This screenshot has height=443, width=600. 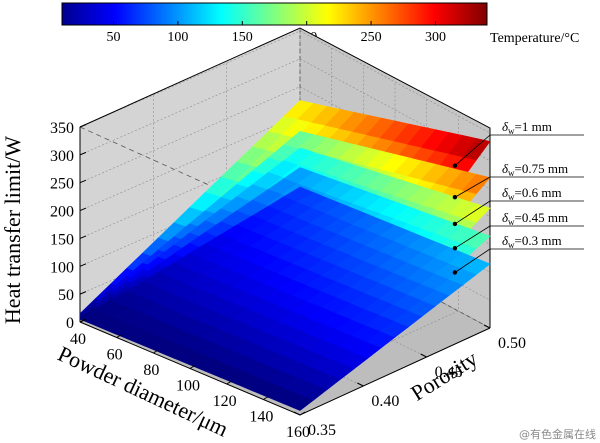 I want to click on series-label: δw=0.45 mm, so click(x=535, y=218).